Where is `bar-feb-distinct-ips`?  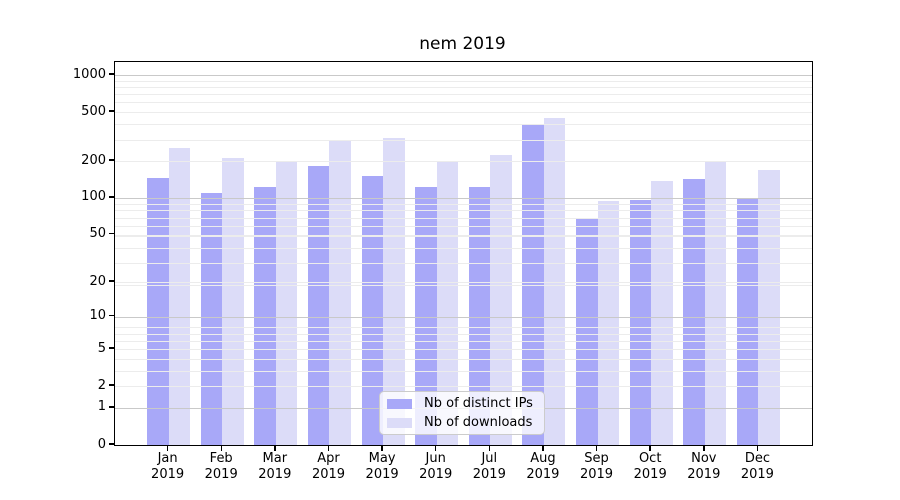 bar-feb-distinct-ips is located at coordinates (211, 318).